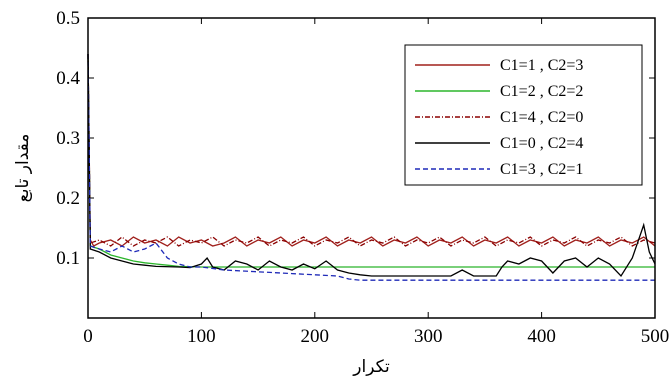 This screenshot has height=383, width=670. What do you see at coordinates (541, 117) in the screenshot?
I see `legend-label-3: C1=4 , C2=0` at bounding box center [541, 117].